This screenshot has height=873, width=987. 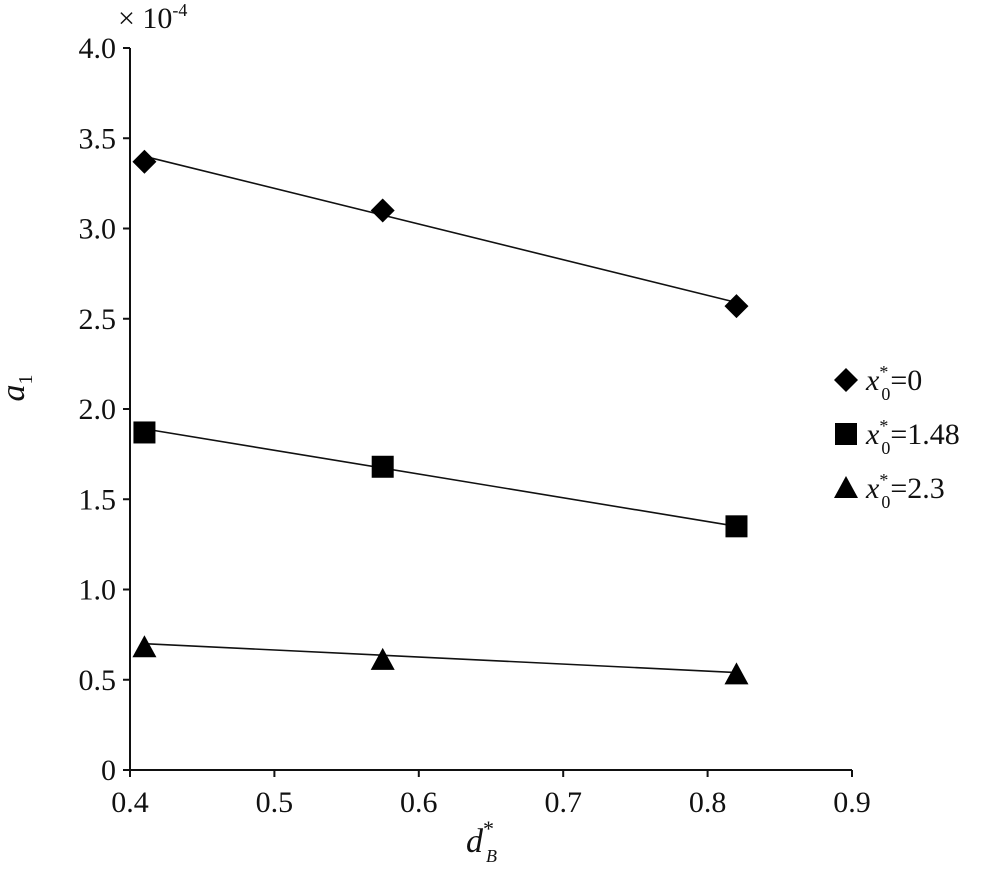 I want to click on x-tick-label: 0.7, so click(x=563, y=802).